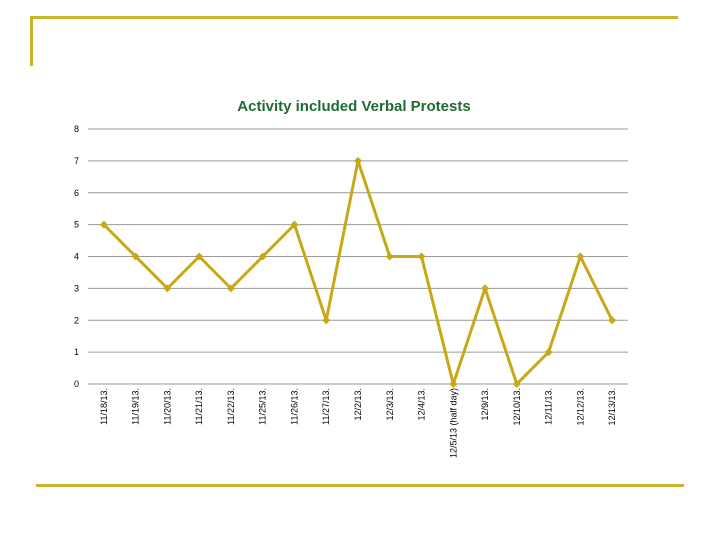 The image size is (720, 540). Describe the element at coordinates (517, 407) in the screenshot. I see `x-tick-label: 12/10/13.` at that location.